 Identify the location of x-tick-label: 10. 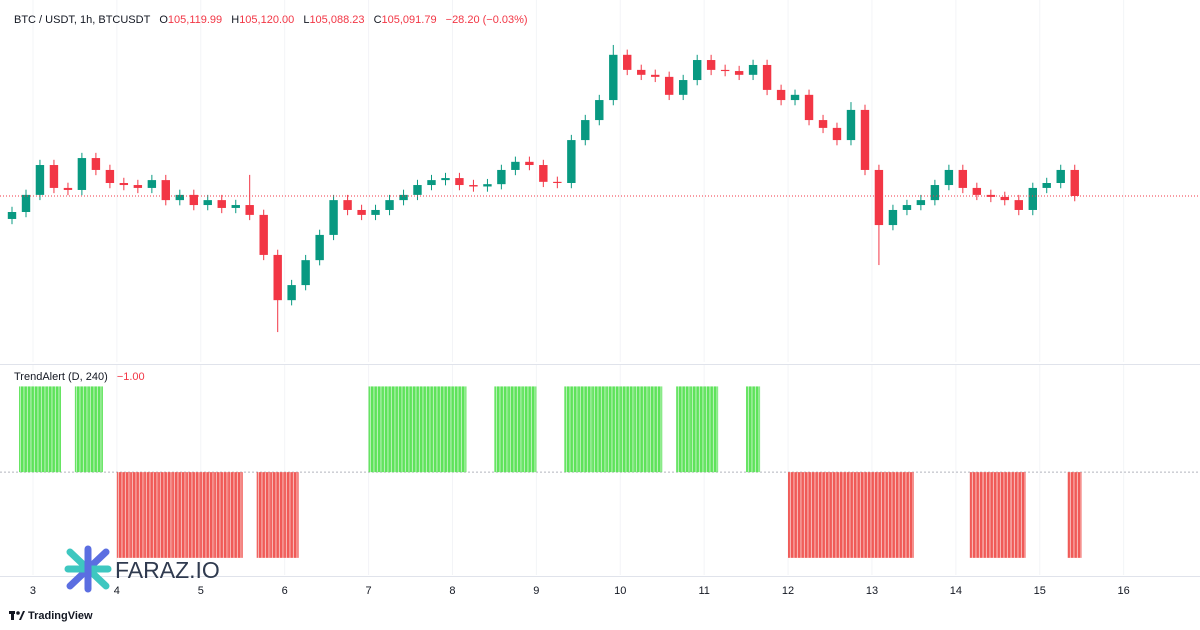
(620, 591).